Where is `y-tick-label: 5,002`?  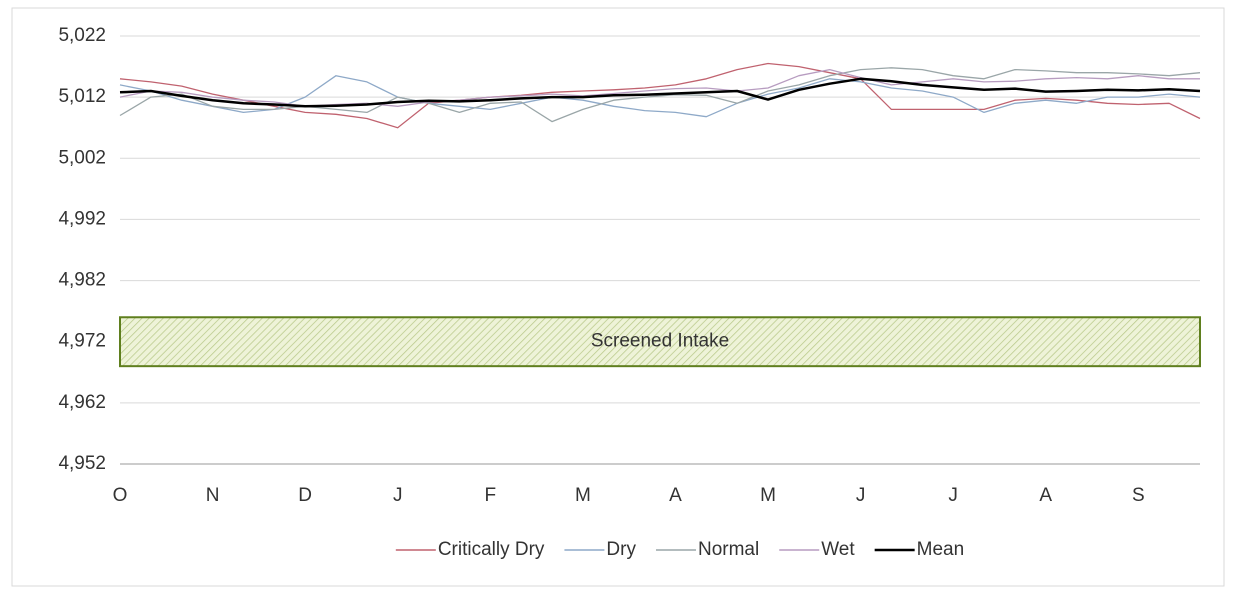
y-tick-label: 5,002 is located at coordinates (82, 157).